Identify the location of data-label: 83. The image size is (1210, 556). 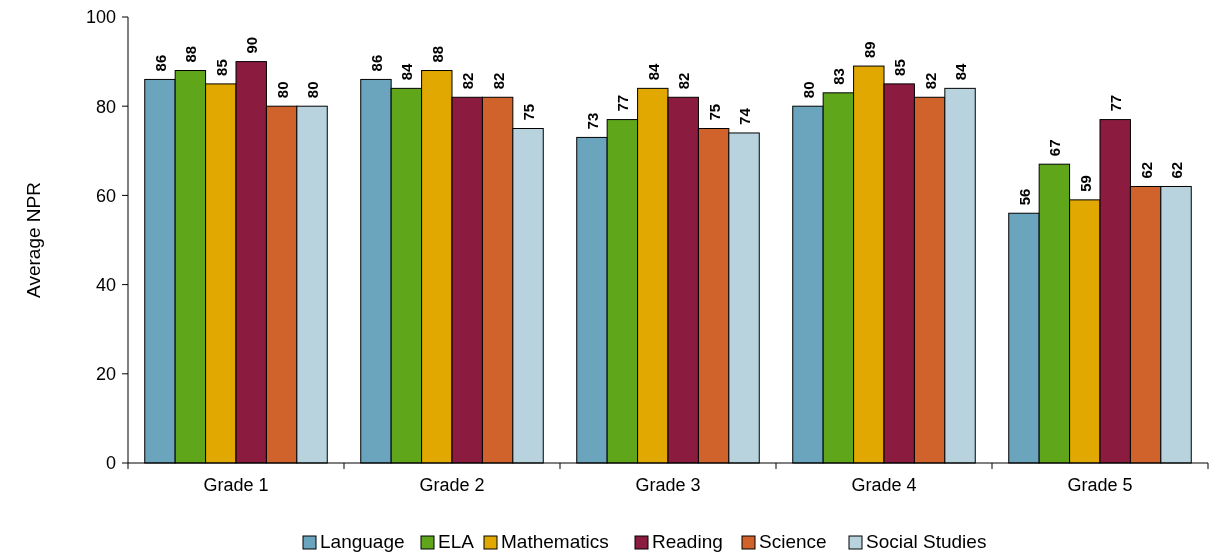
(839, 76).